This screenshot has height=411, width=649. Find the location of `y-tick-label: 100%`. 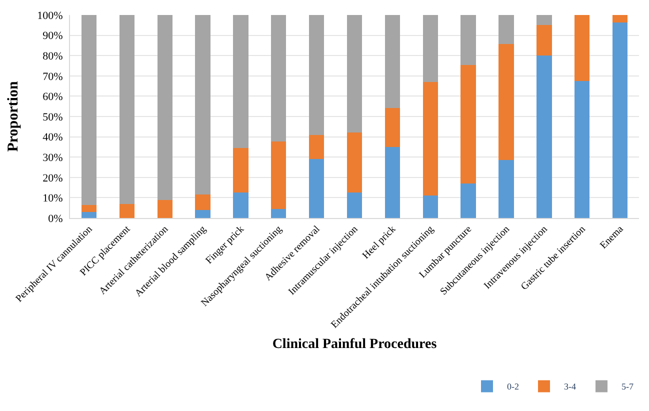

y-tick-label: 100% is located at coordinates (50, 16).